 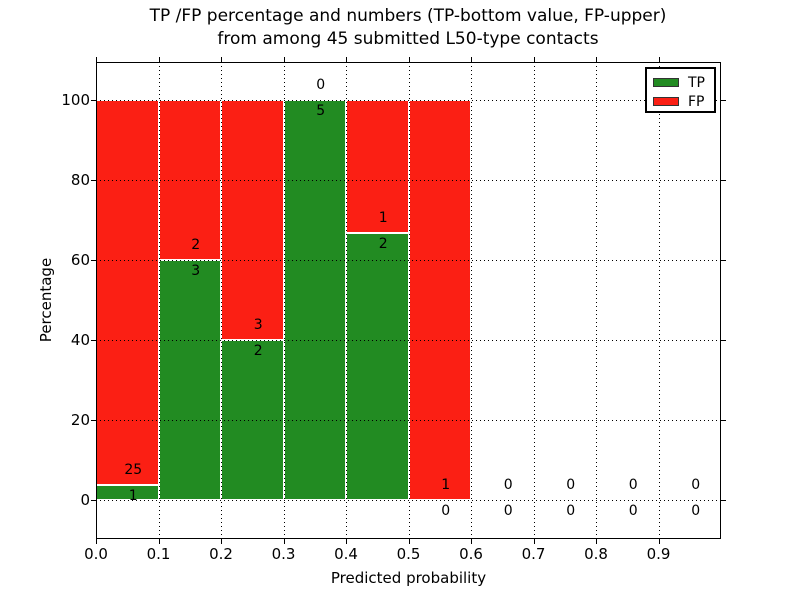 I want to click on legend-entry-fp: FP, so click(x=683, y=101).